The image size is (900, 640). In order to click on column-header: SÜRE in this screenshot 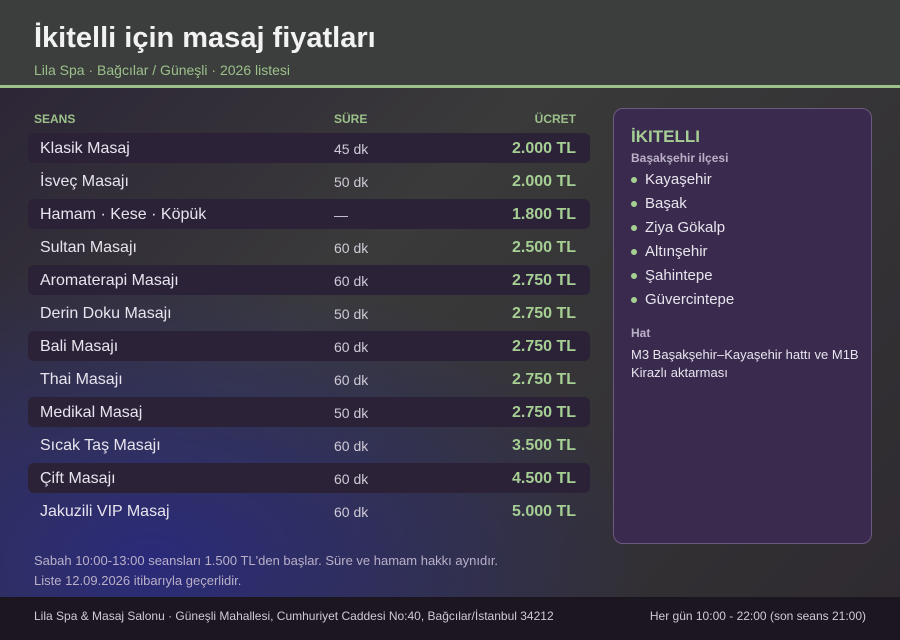, I will do `click(351, 119)`.